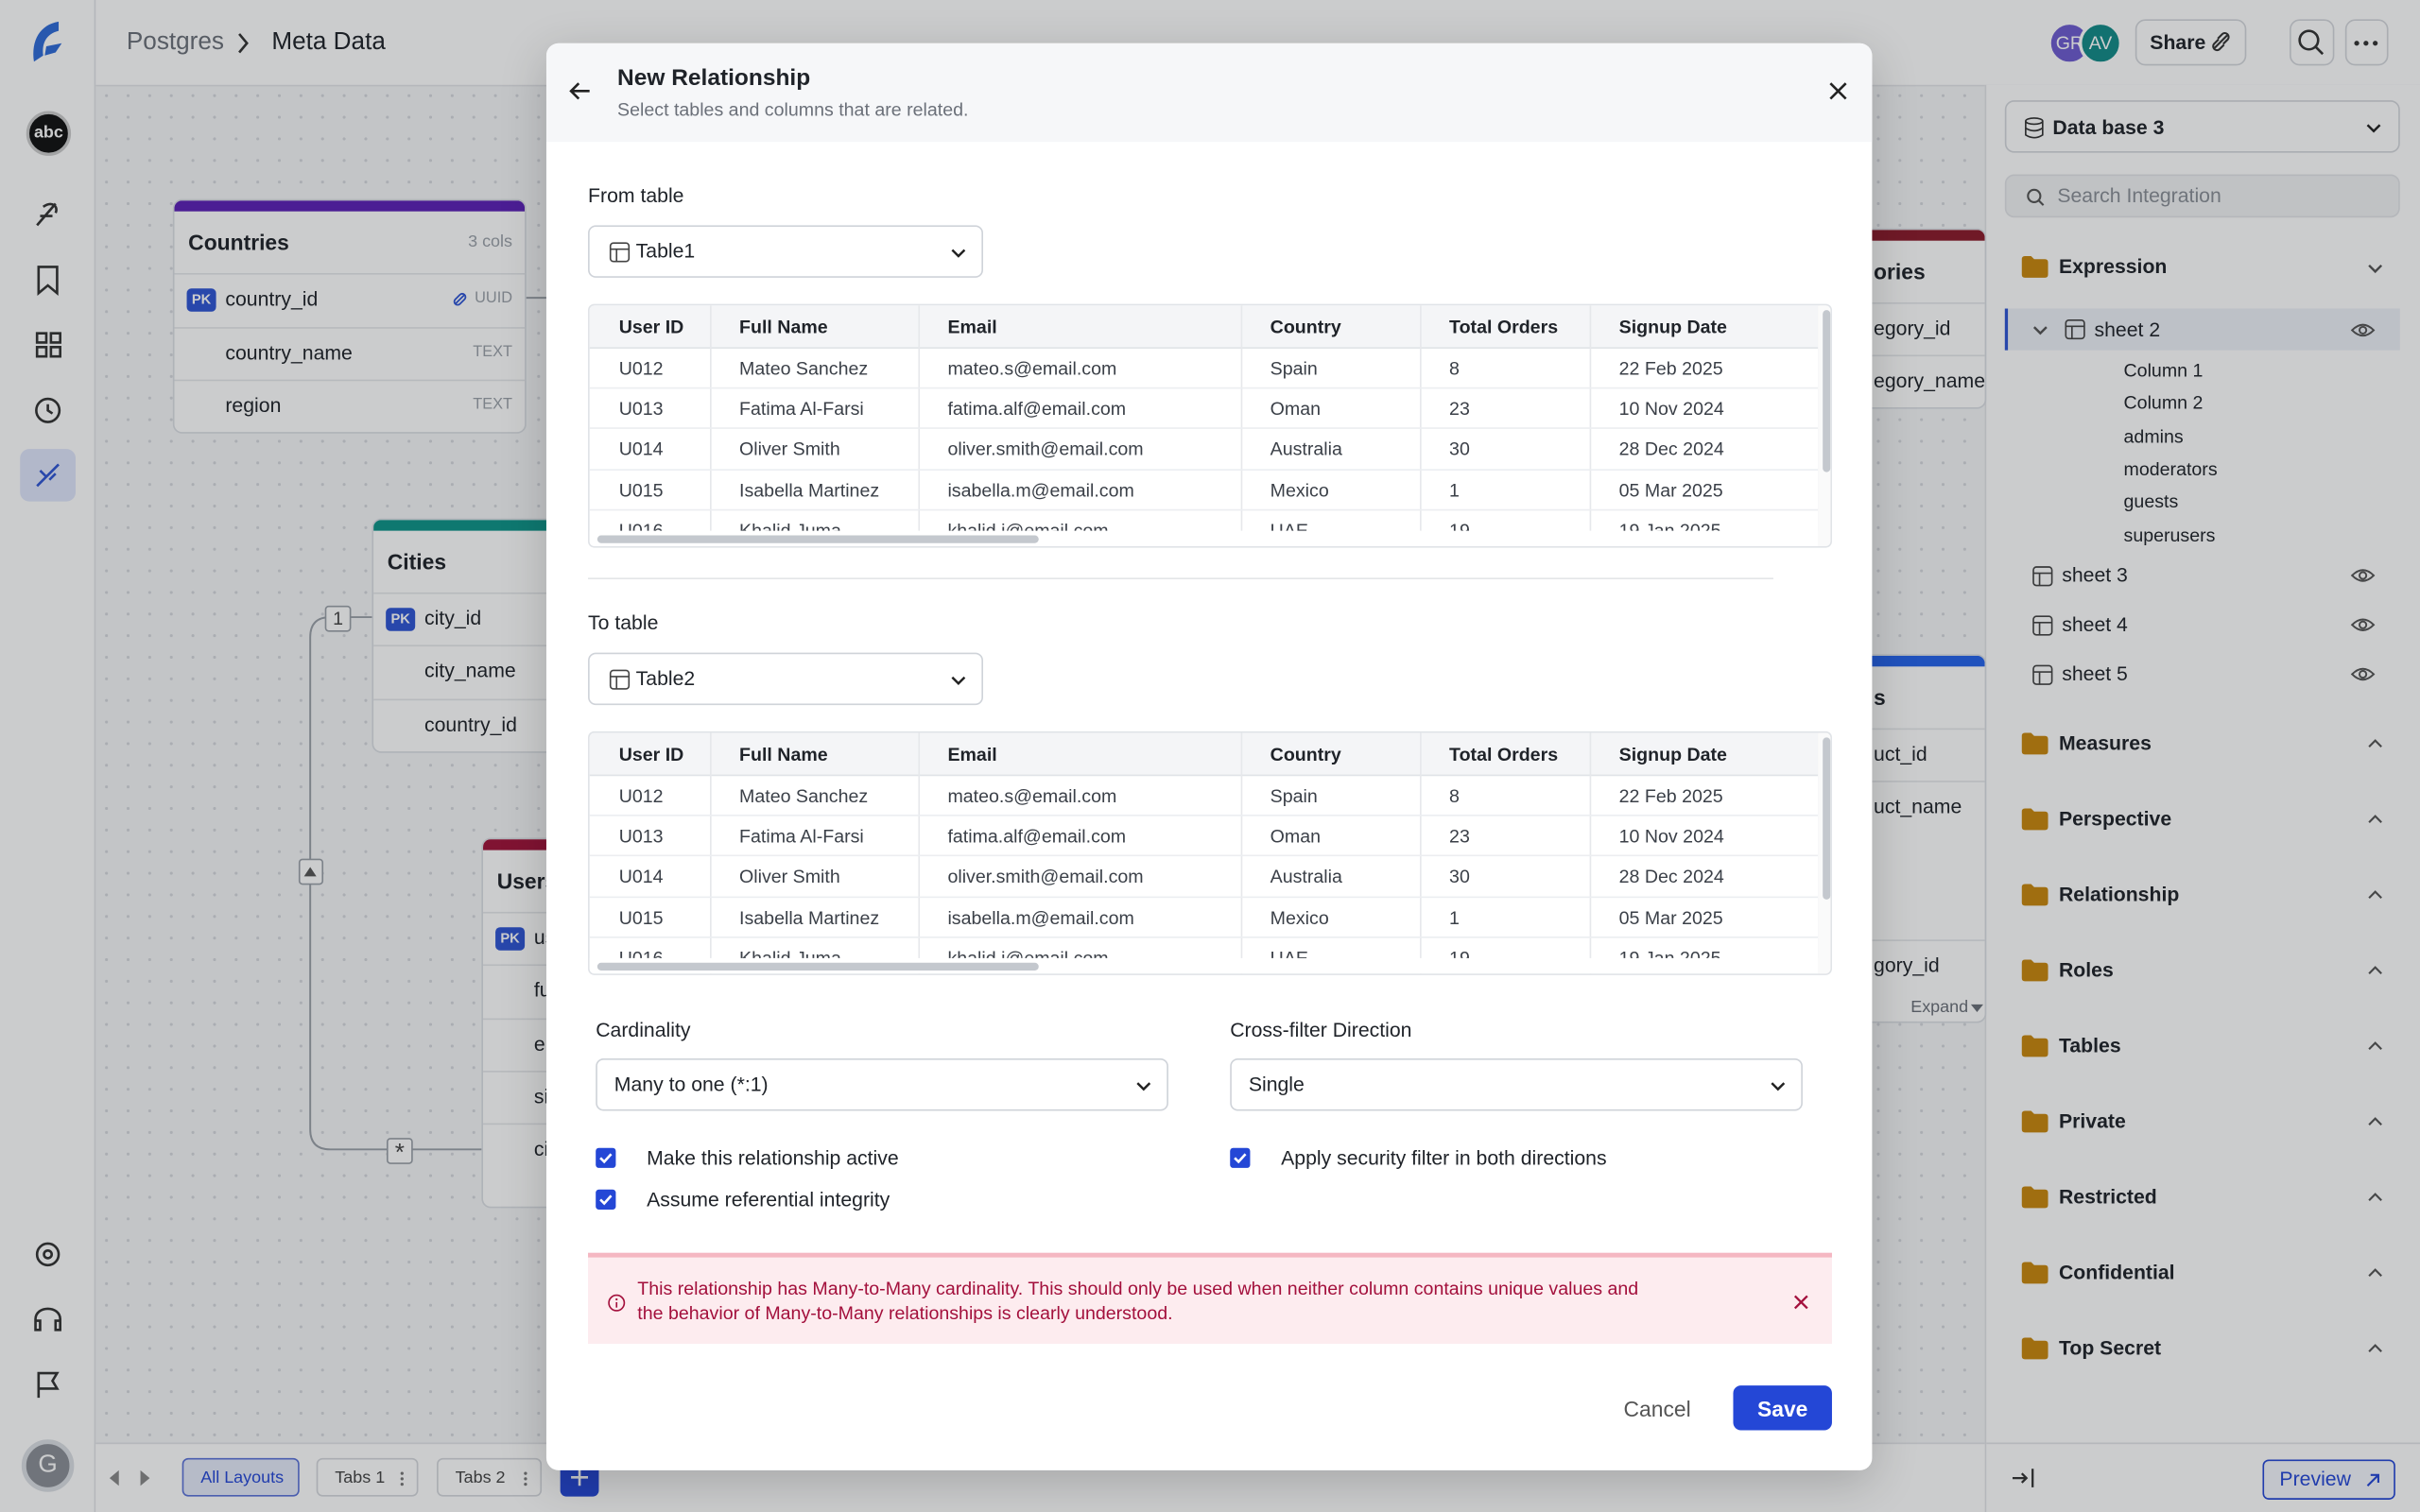  What do you see at coordinates (1516, 1084) in the screenshot?
I see `select: Single` at bounding box center [1516, 1084].